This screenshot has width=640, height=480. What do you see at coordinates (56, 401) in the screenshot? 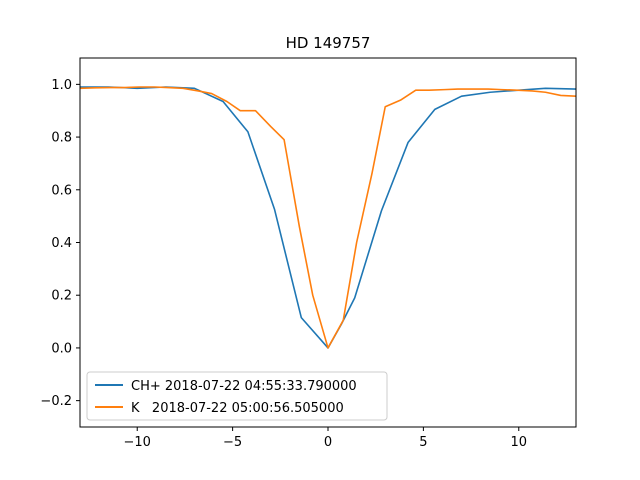
I see `y-tick-label: −0.2` at bounding box center [56, 401].